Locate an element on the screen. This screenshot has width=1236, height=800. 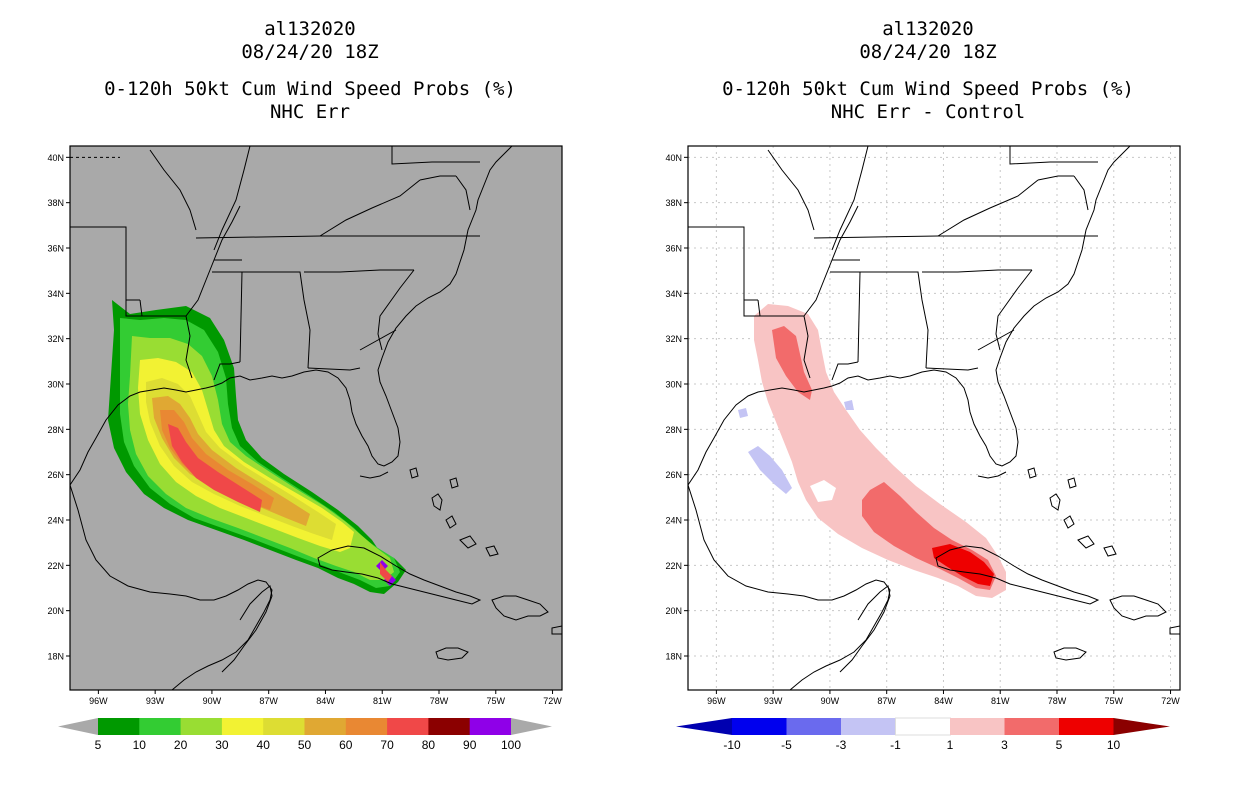
colorbar-low-triangle is located at coordinates (704, 726).